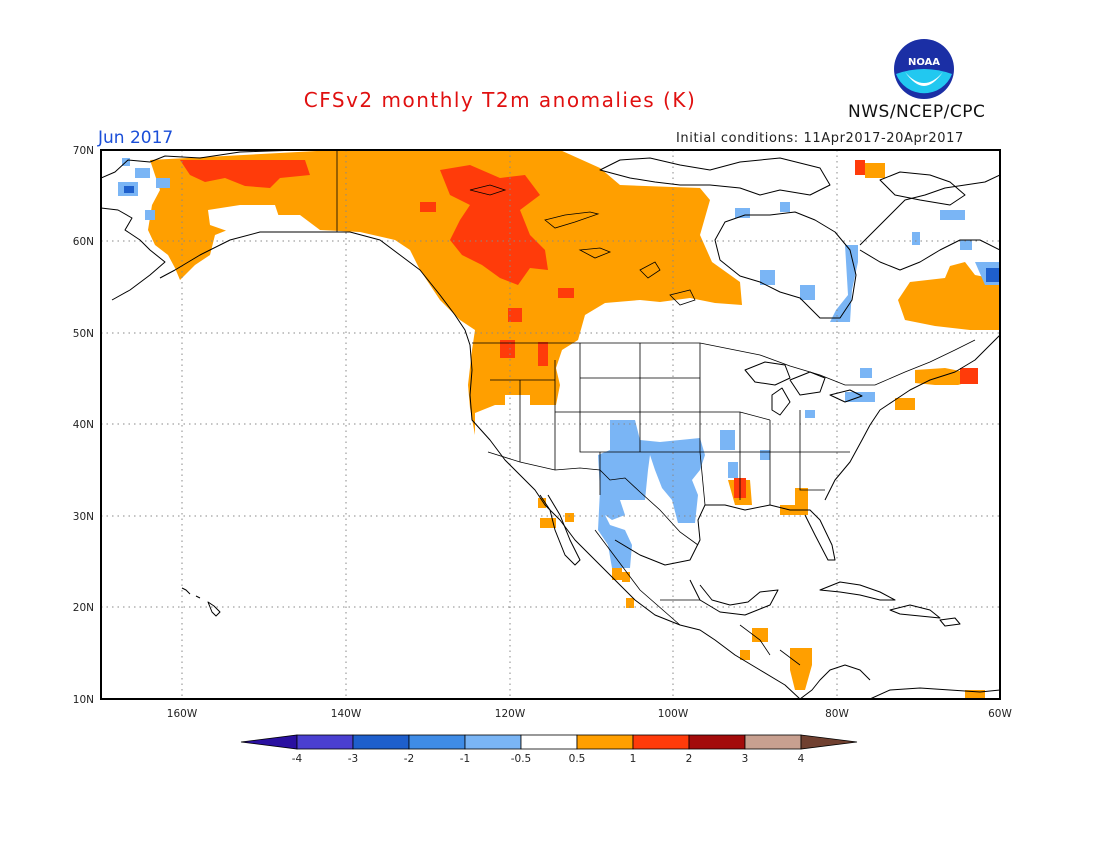 The image size is (1100, 850). Describe the element at coordinates (745, 759) in the screenshot. I see `colorbar-label: 3` at that location.